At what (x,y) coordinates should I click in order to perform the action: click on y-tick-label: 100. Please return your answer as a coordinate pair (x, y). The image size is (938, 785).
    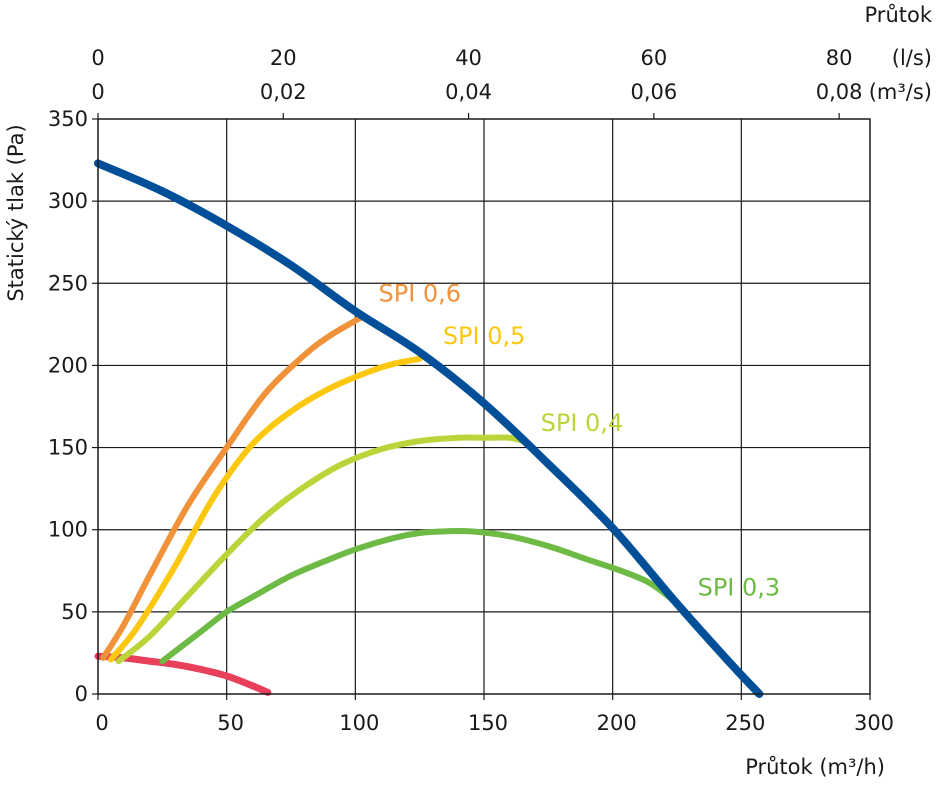
    Looking at the image, I should click on (68, 530).